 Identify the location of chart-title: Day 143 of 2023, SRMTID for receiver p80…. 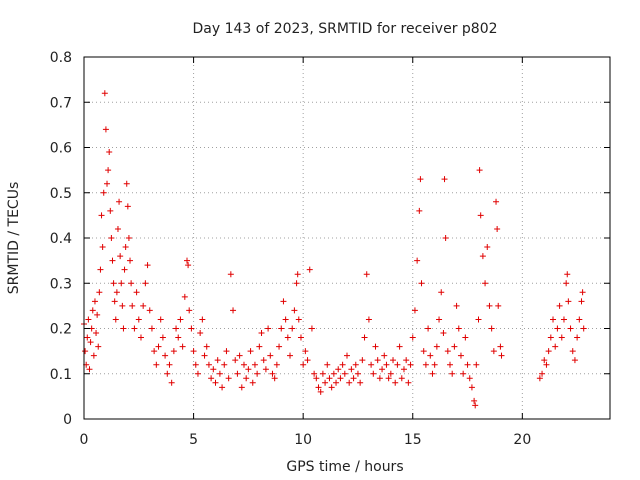
(344, 29).